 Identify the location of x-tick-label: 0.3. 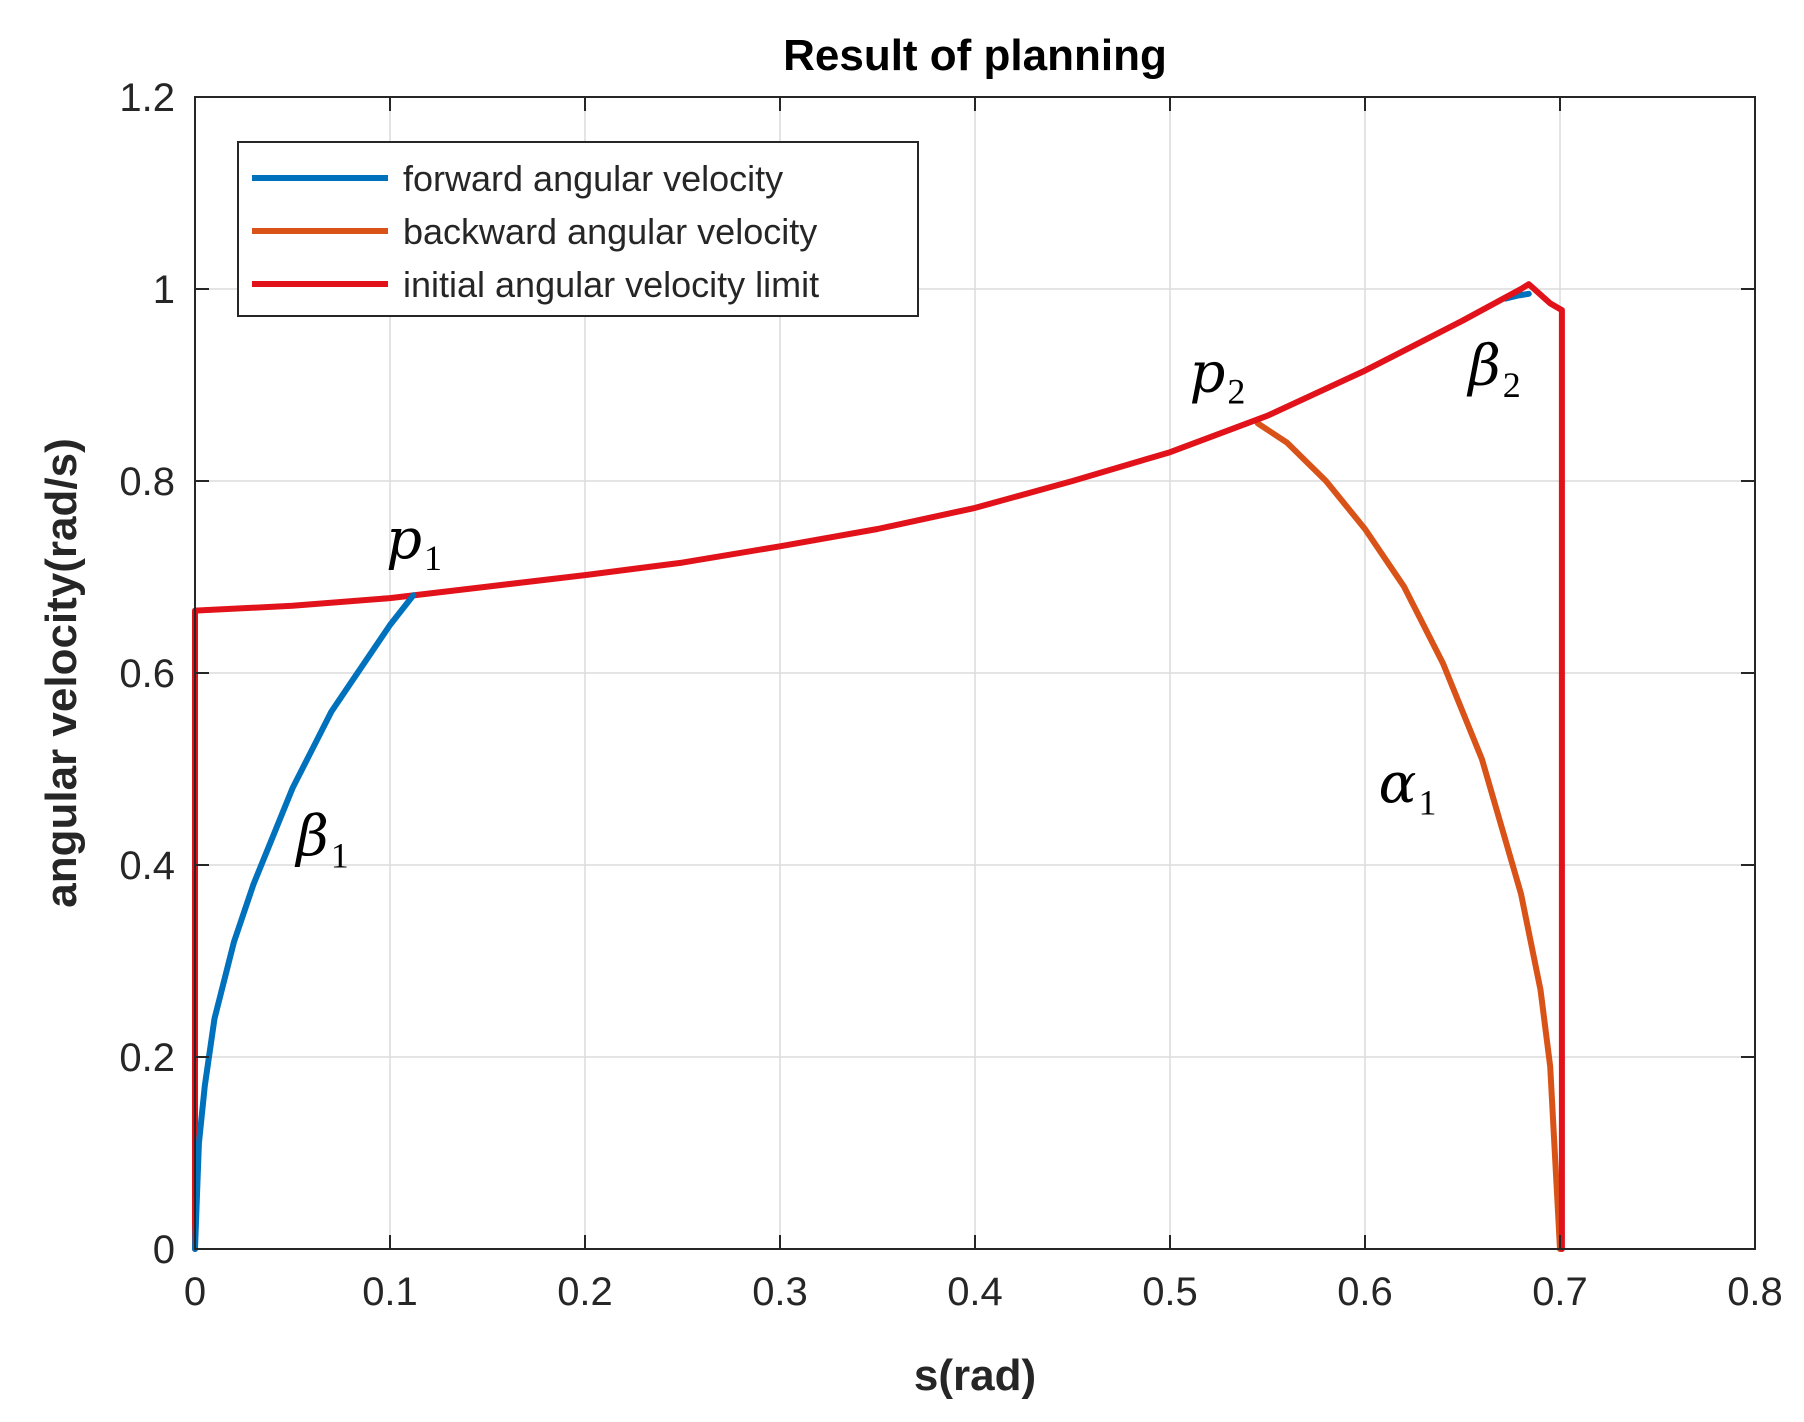
(780, 1292).